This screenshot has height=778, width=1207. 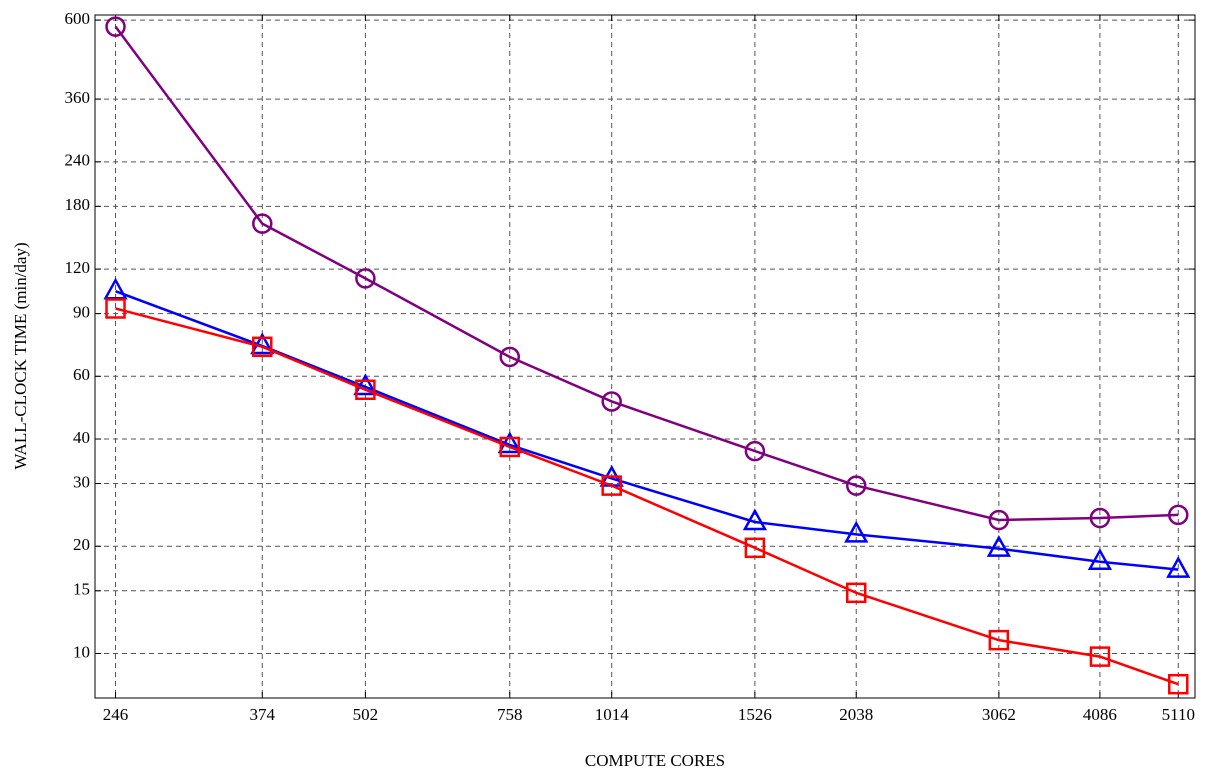 I want to click on x-tick-label: 3062, so click(x=999, y=714).